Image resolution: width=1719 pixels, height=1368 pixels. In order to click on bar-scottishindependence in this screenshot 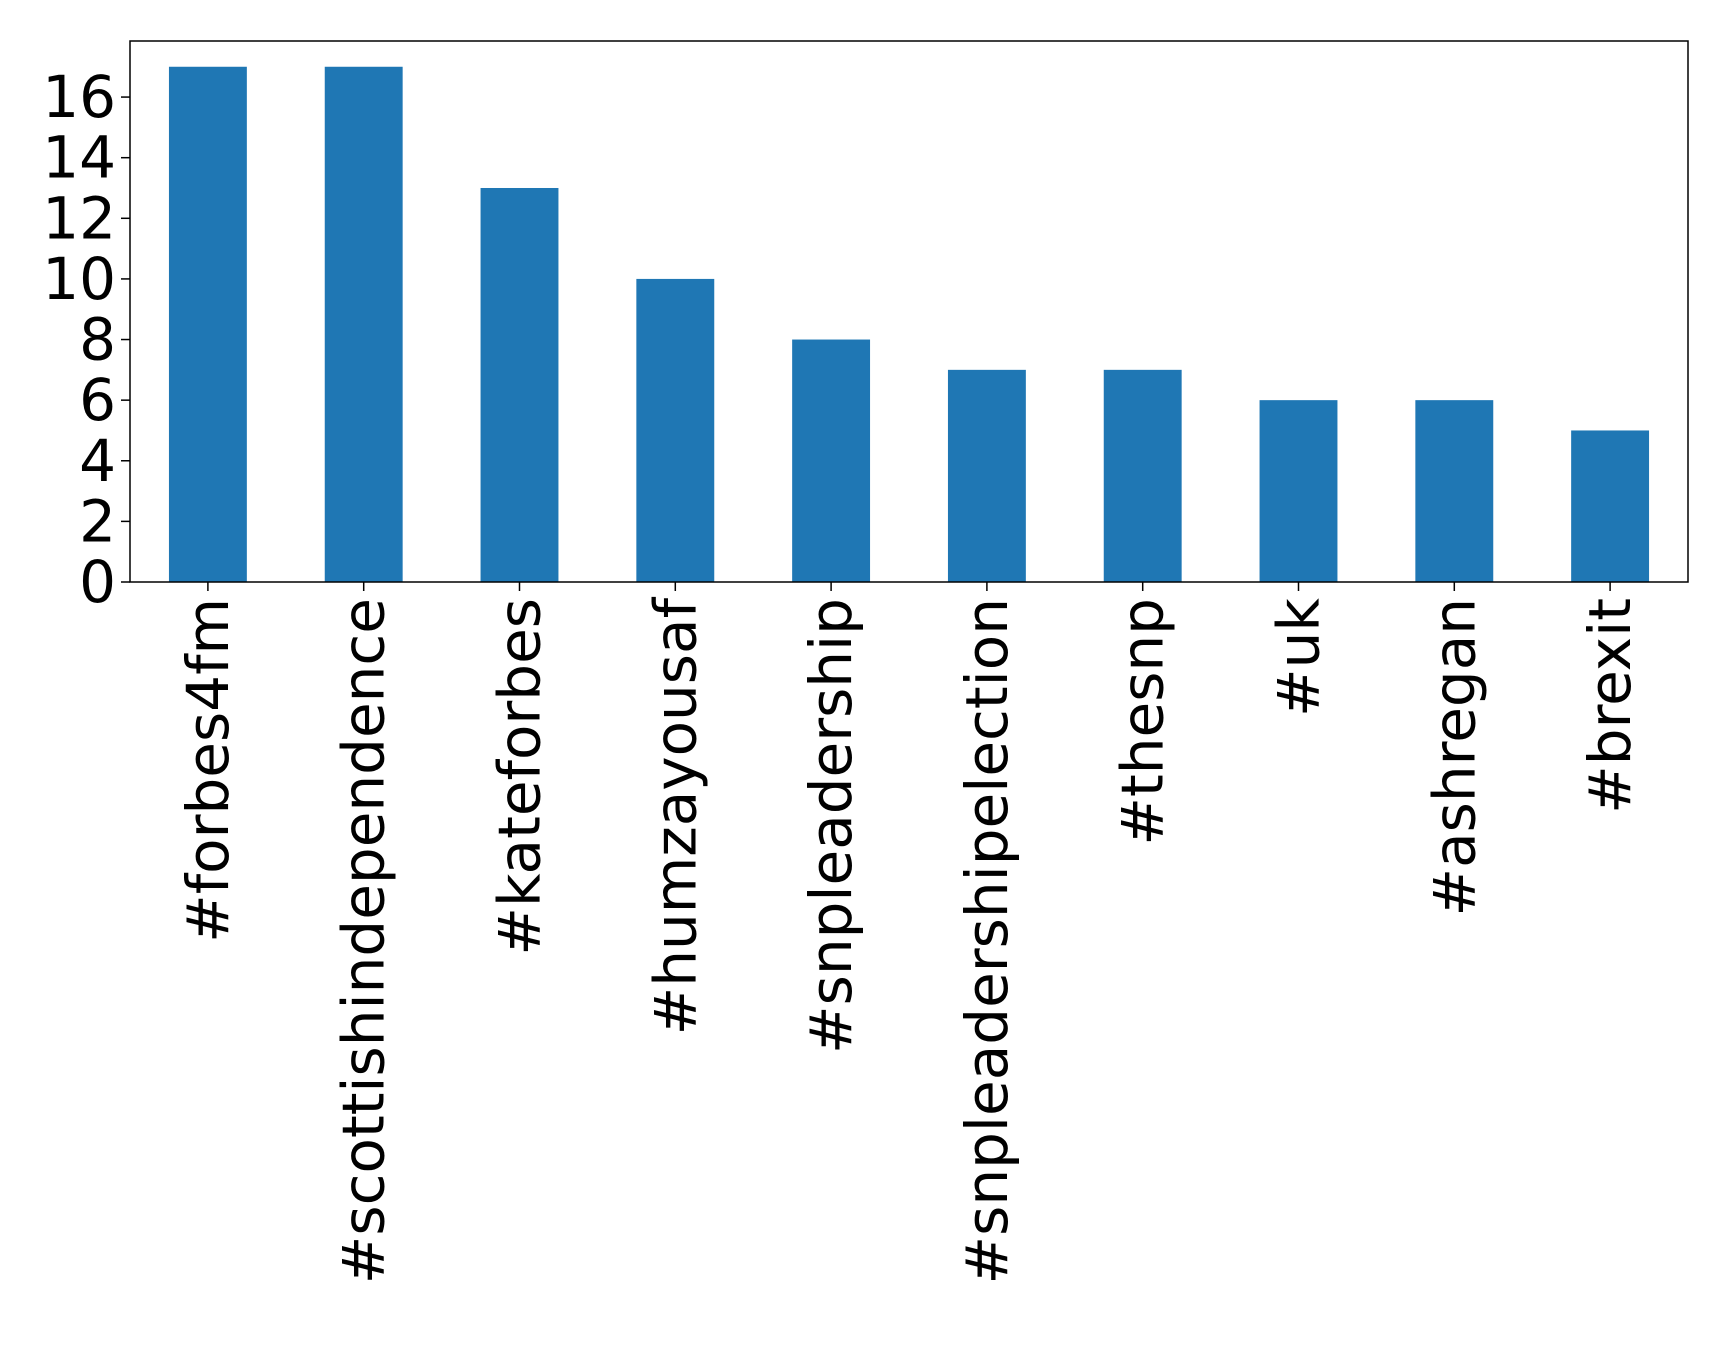, I will do `click(363, 324)`.